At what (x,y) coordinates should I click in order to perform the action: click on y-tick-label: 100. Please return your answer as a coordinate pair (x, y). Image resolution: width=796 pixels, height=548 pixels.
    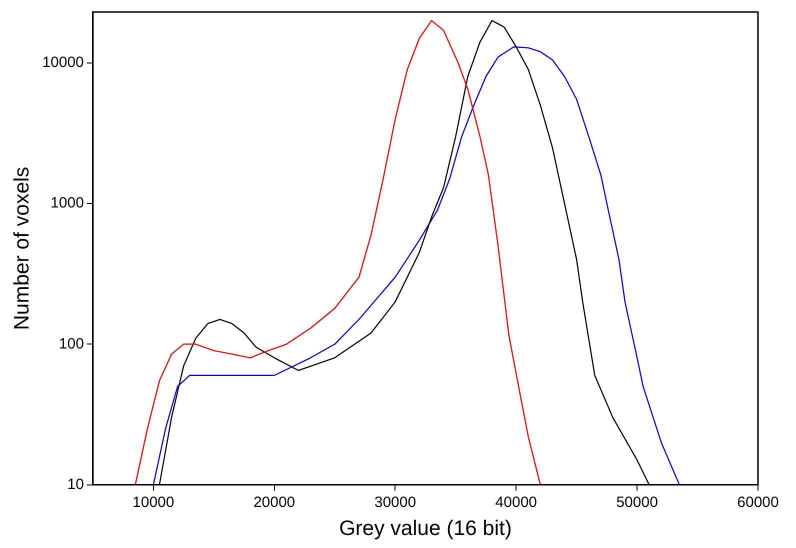
    Looking at the image, I should click on (71, 343).